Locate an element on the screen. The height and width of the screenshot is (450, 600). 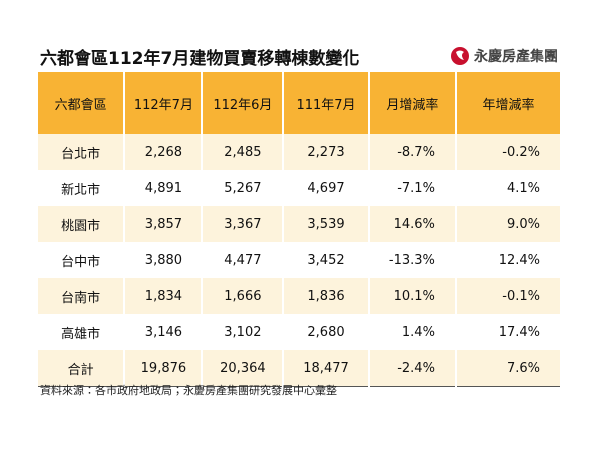
table-cell: -8.7% is located at coordinates (411, 152).